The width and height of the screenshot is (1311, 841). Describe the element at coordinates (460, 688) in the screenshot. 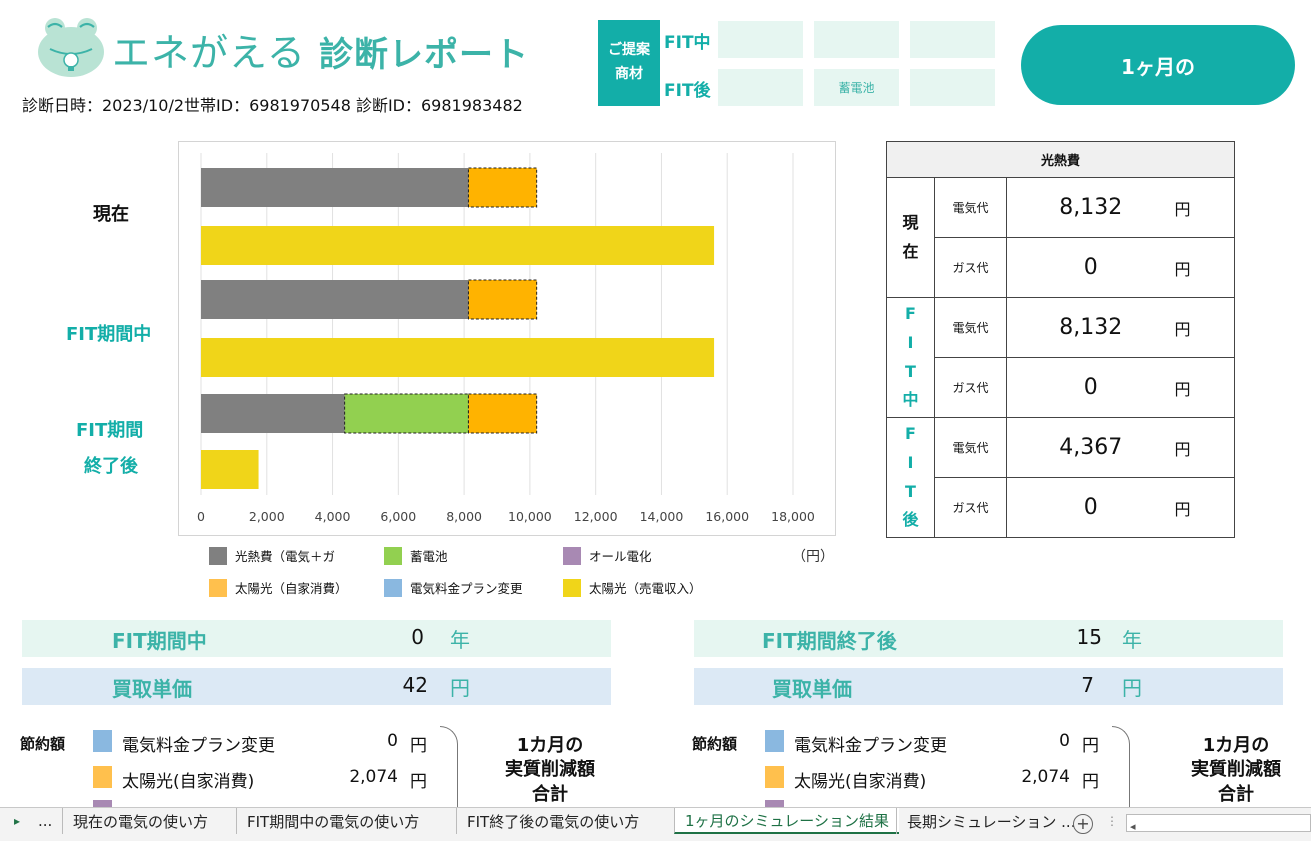

I see `left-price-unit: 円` at that location.